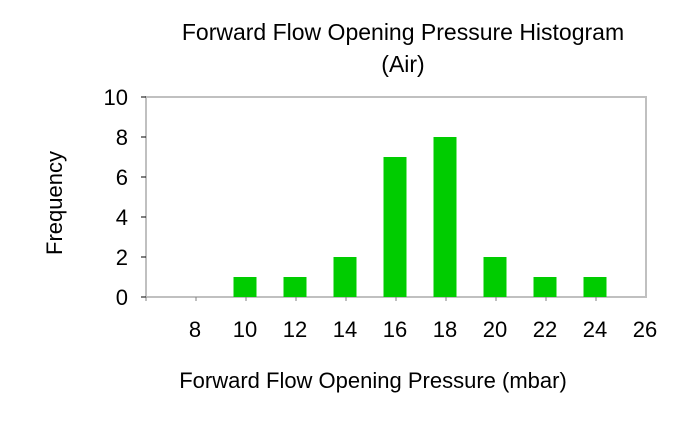 This screenshot has width=700, height=435. What do you see at coordinates (595, 329) in the screenshot?
I see `x-tick-label: 24` at bounding box center [595, 329].